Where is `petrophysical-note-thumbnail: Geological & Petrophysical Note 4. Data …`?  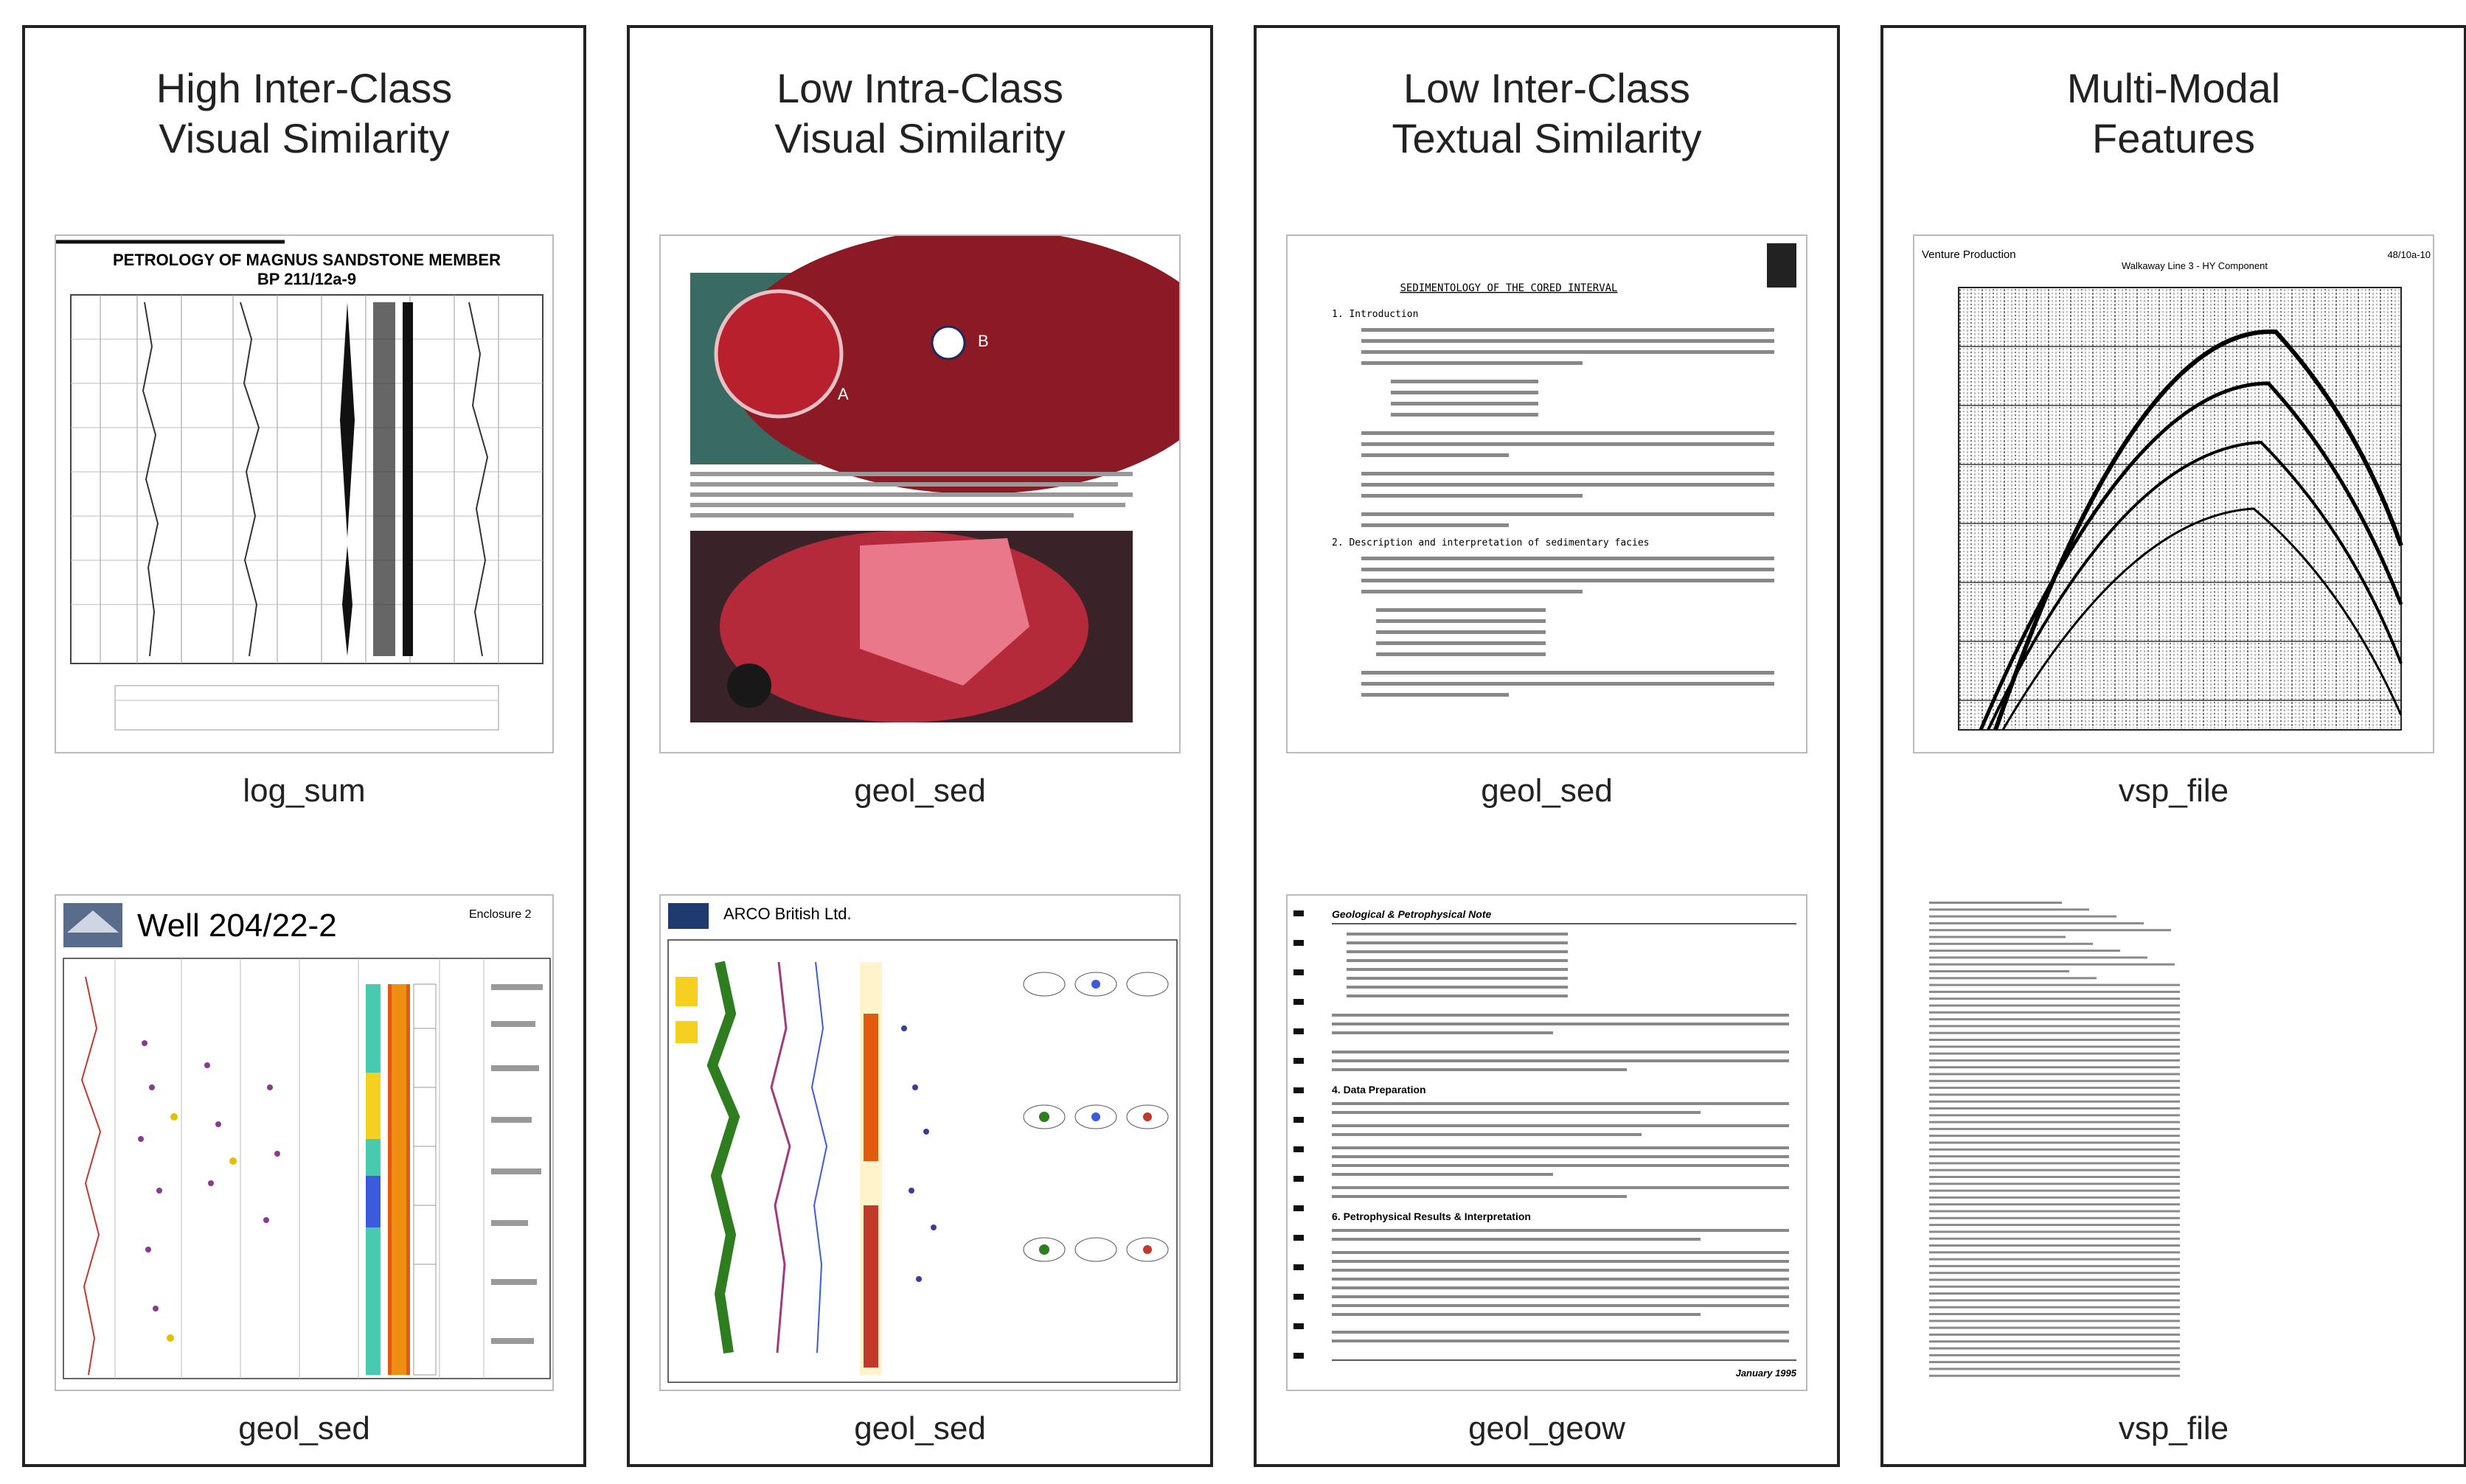 petrophysical-note-thumbnail: Geological & Petrophysical Note 4. Data … is located at coordinates (1547, 1143).